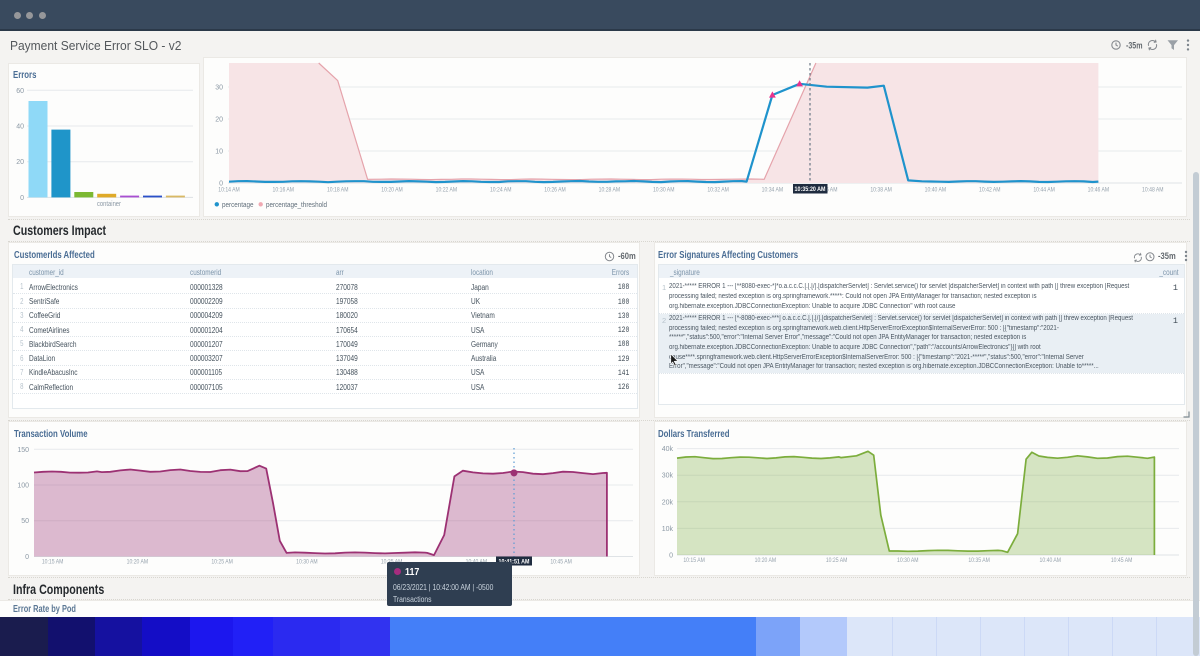 This screenshot has width=1200, height=656. Describe the element at coordinates (501, 190) in the screenshot. I see `svg-text: 10:24 AM` at that location.